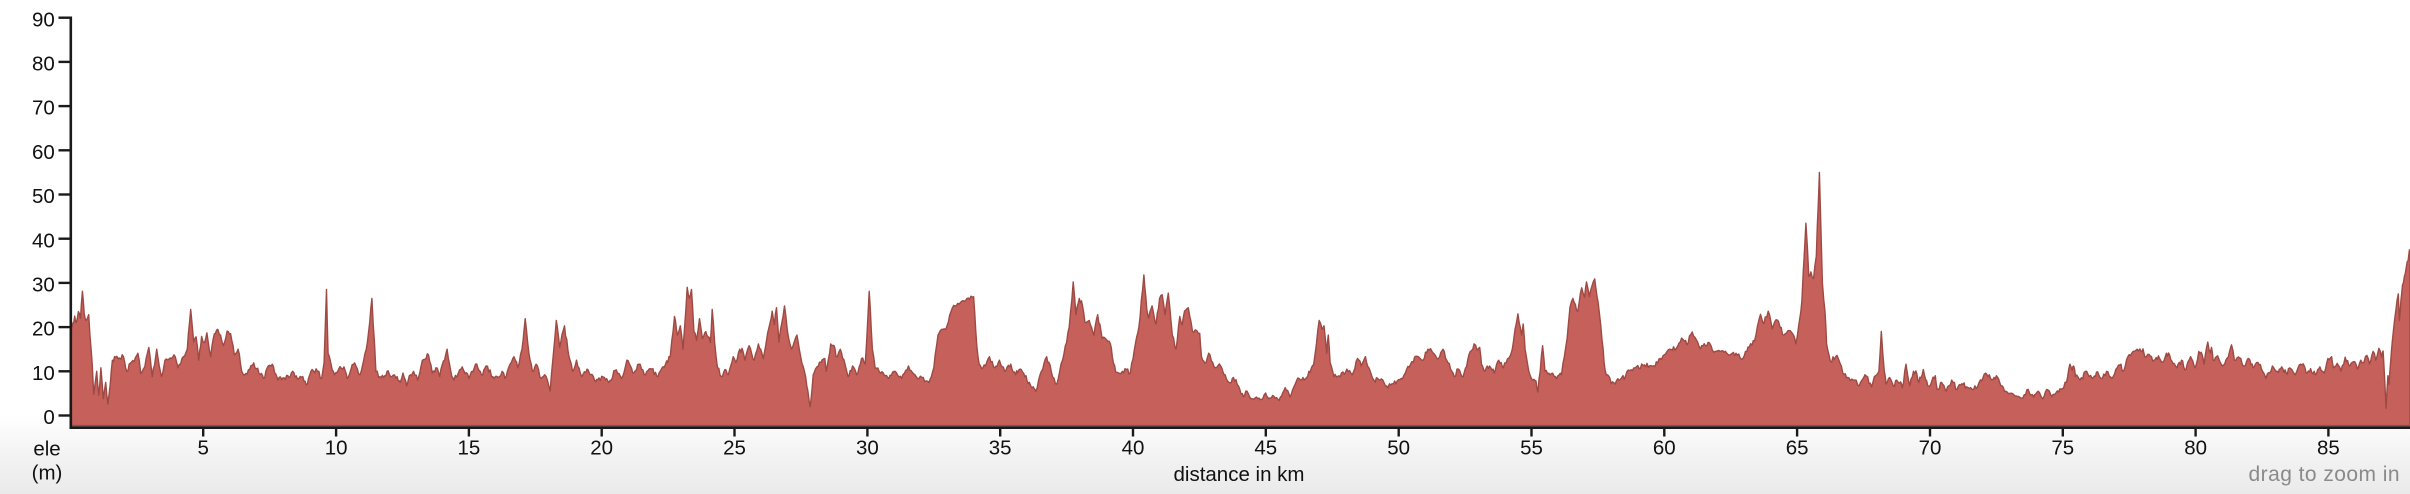 This screenshot has height=494, width=2410. I want to click on svg-text: 90, so click(43, 19).